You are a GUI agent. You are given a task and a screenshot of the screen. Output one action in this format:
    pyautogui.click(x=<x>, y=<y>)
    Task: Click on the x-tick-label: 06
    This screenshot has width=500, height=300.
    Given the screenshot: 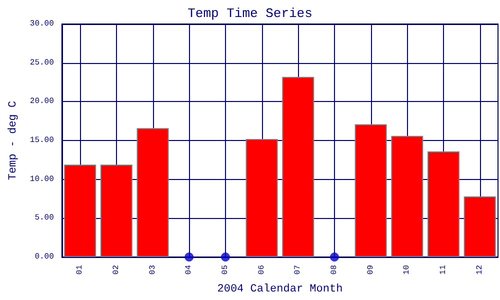 What is the action you would take?
    pyautogui.click(x=261, y=269)
    